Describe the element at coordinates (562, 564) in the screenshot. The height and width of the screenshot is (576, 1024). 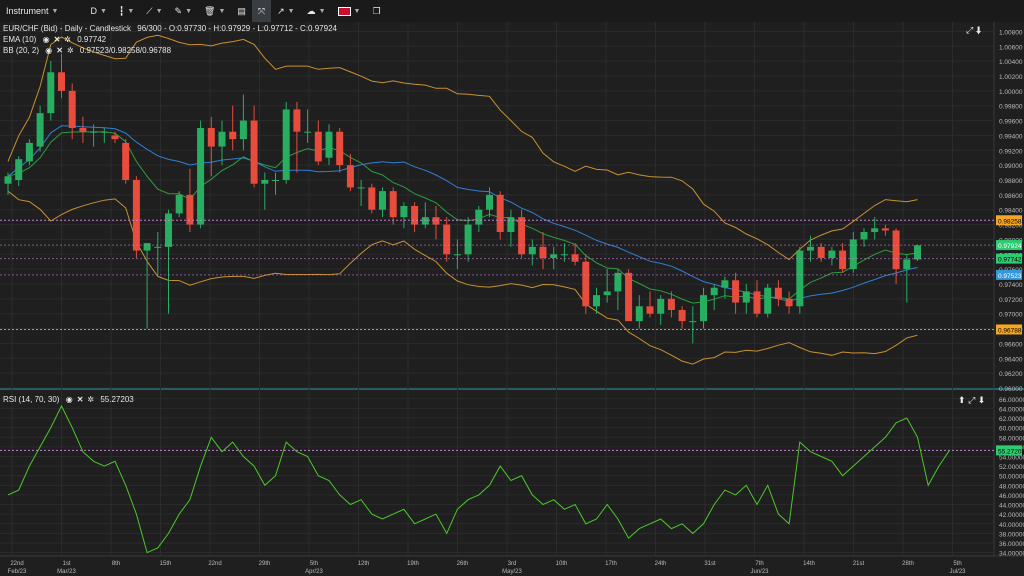
I see `time-tick-label: 10th` at that location.